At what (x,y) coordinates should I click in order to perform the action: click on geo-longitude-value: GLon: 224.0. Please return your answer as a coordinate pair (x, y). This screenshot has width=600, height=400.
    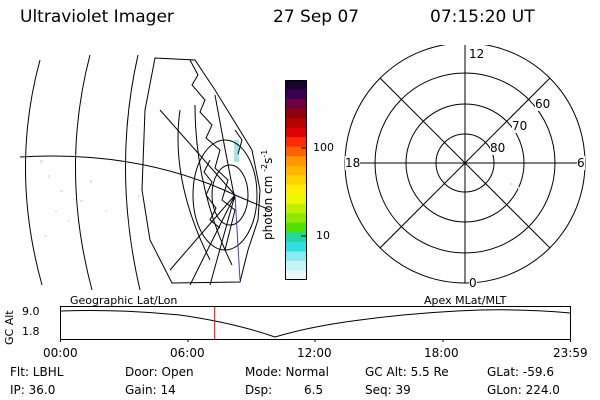
    Looking at the image, I should click on (523, 390).